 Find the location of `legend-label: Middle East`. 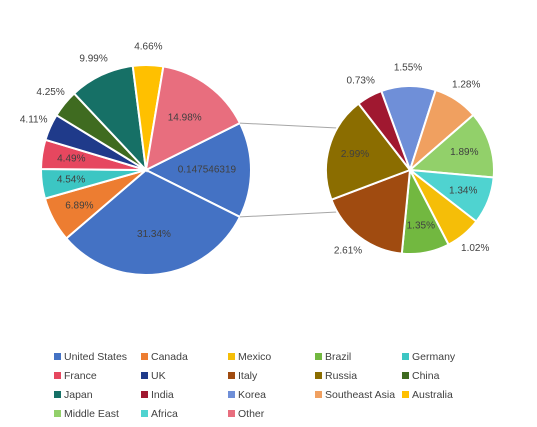

legend-label: Middle East is located at coordinates (91, 414).